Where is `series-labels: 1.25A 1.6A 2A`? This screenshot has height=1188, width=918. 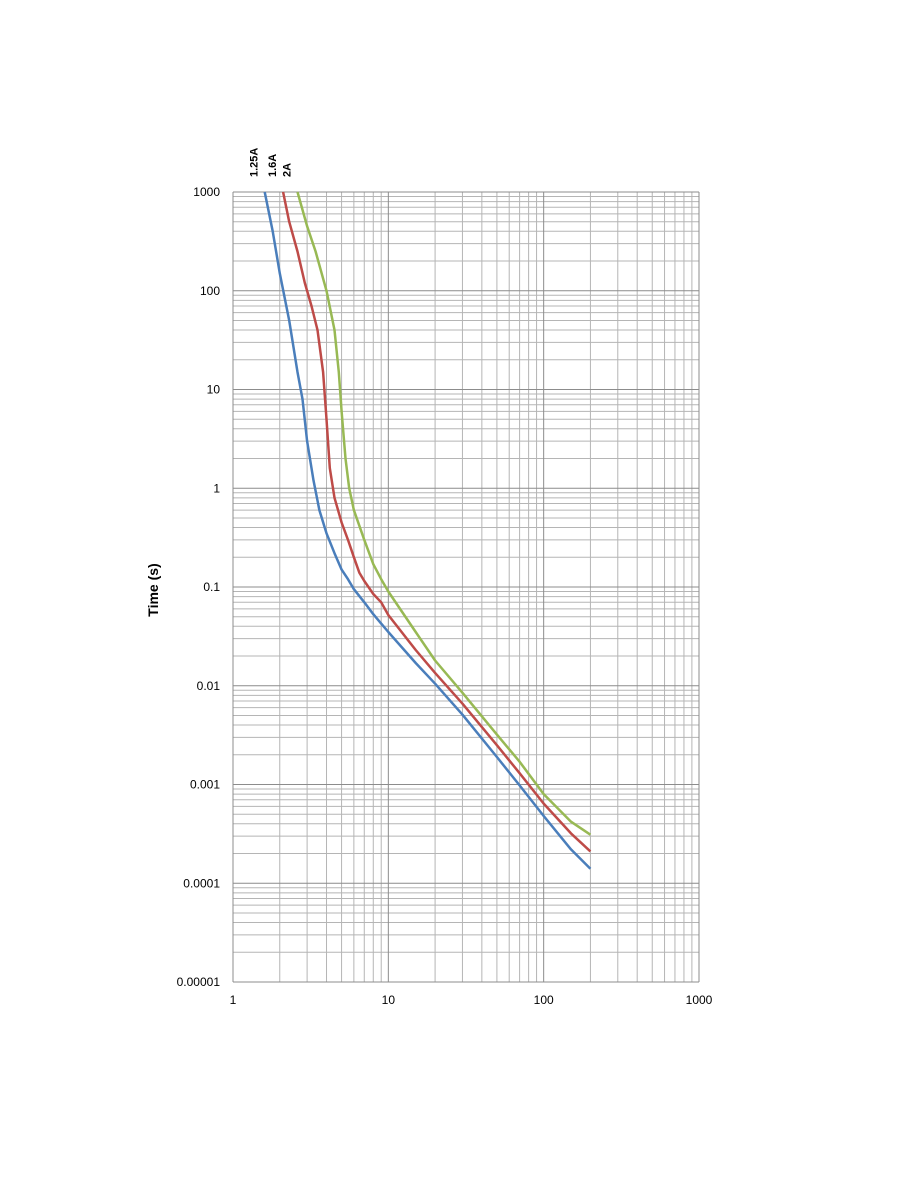 series-labels: 1.25A 1.6A 2A is located at coordinates (271, 162).